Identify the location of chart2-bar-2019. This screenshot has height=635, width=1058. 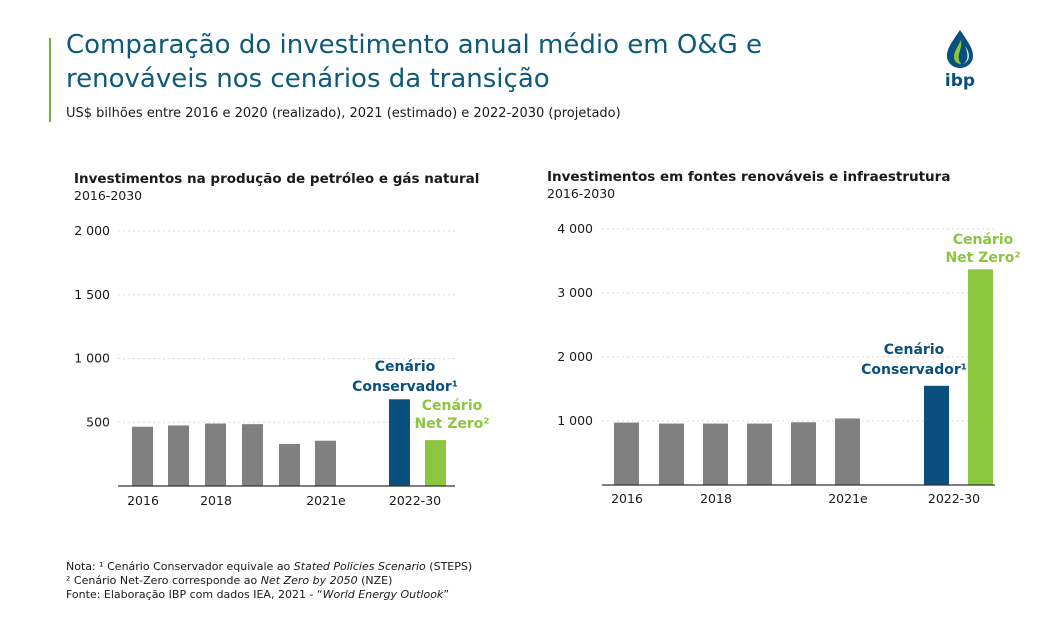
(759, 454).